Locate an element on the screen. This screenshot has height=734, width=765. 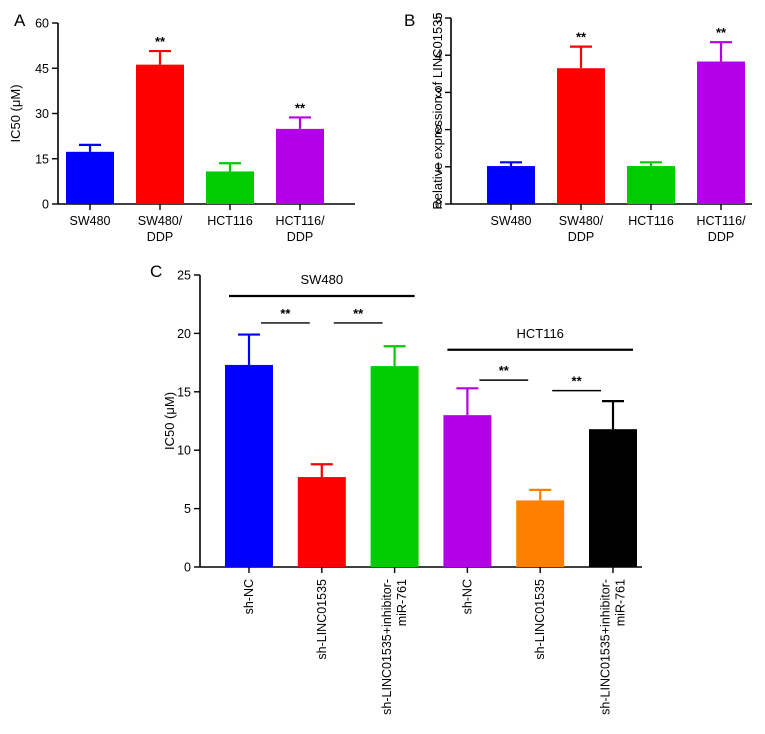
y-tick-label: 3 is located at coordinates (438, 93).